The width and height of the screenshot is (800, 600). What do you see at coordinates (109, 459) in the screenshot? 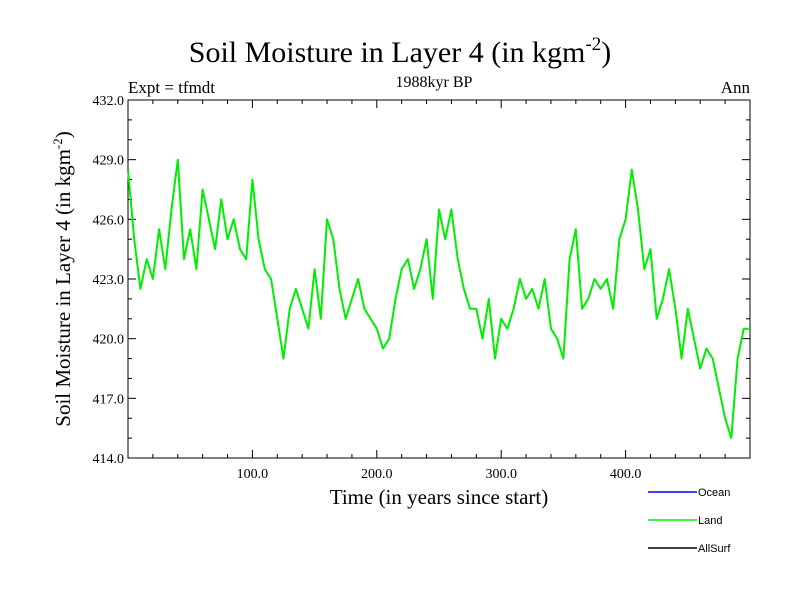
I see `y-tick-label: 414.0` at bounding box center [109, 459].